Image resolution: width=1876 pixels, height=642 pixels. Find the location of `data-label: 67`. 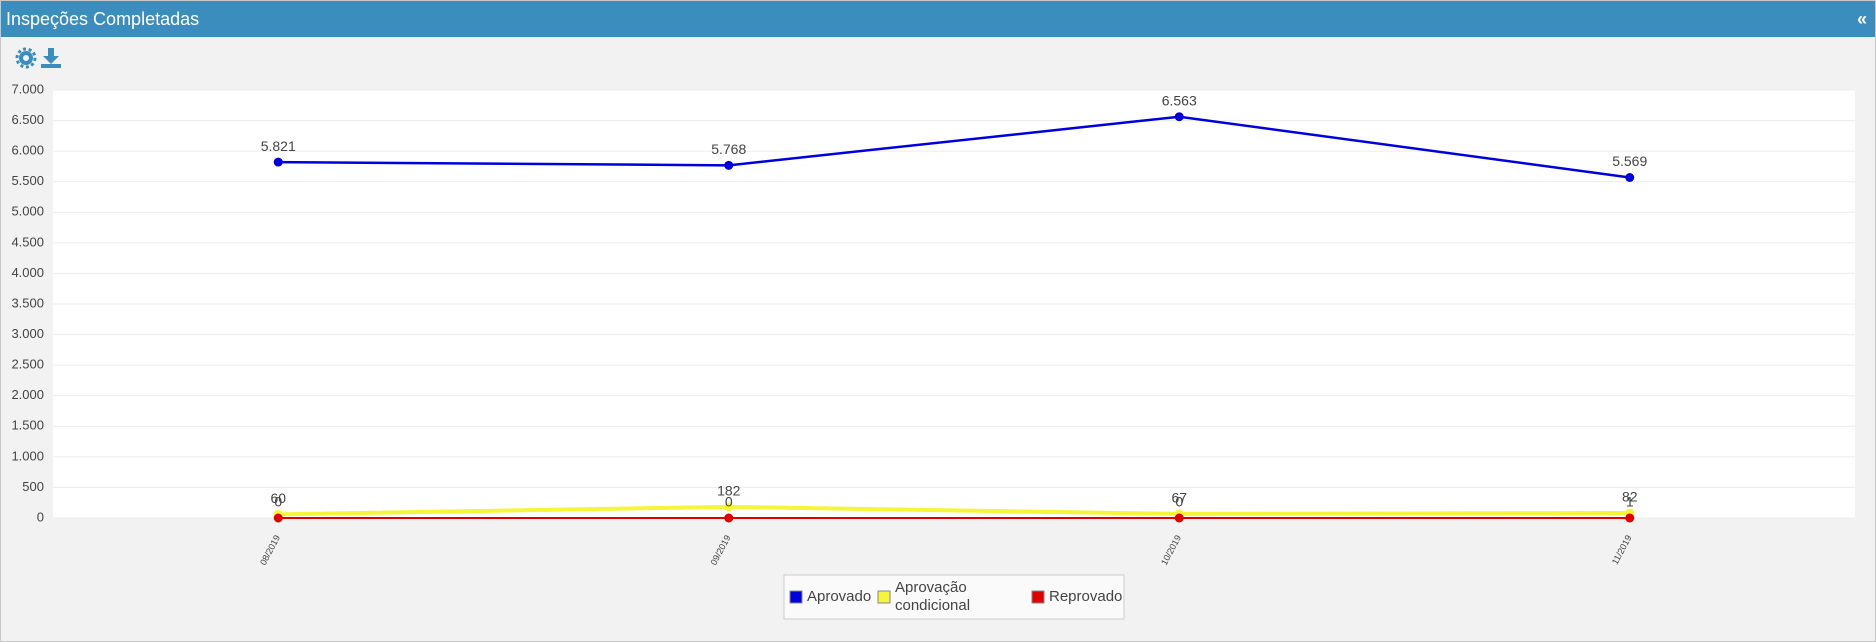

data-label: 67 is located at coordinates (1179, 498).